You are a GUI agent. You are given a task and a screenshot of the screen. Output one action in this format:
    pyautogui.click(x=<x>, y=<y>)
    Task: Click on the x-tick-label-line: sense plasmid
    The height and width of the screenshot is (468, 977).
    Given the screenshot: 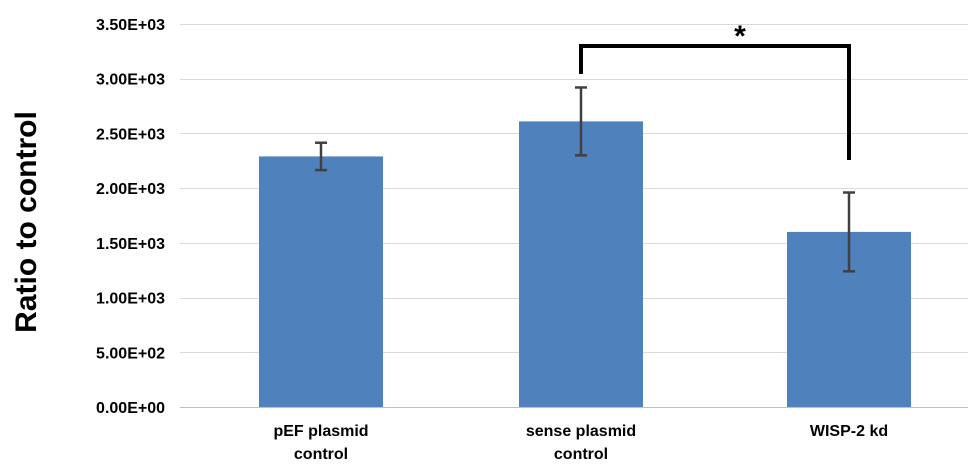 What is the action you would take?
    pyautogui.click(x=581, y=431)
    